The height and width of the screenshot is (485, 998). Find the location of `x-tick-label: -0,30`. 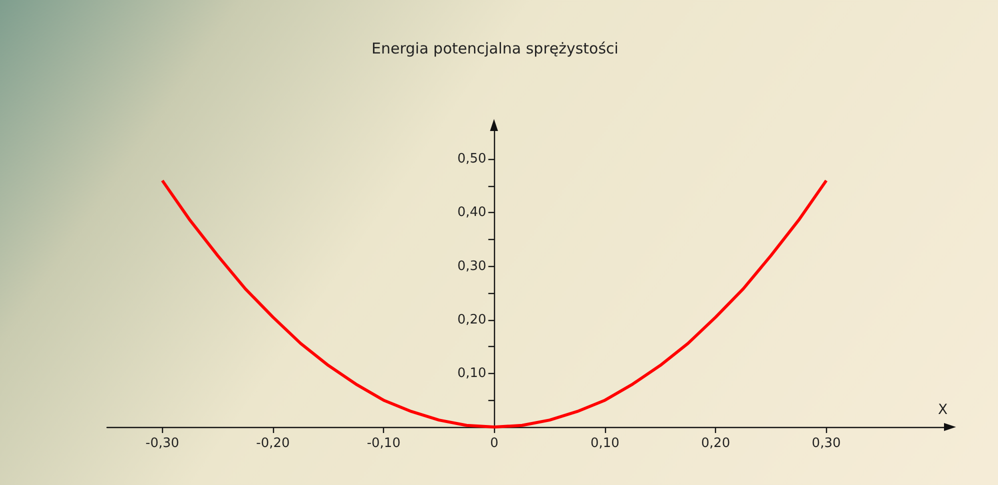

x-tick-label: -0,30 is located at coordinates (163, 443).